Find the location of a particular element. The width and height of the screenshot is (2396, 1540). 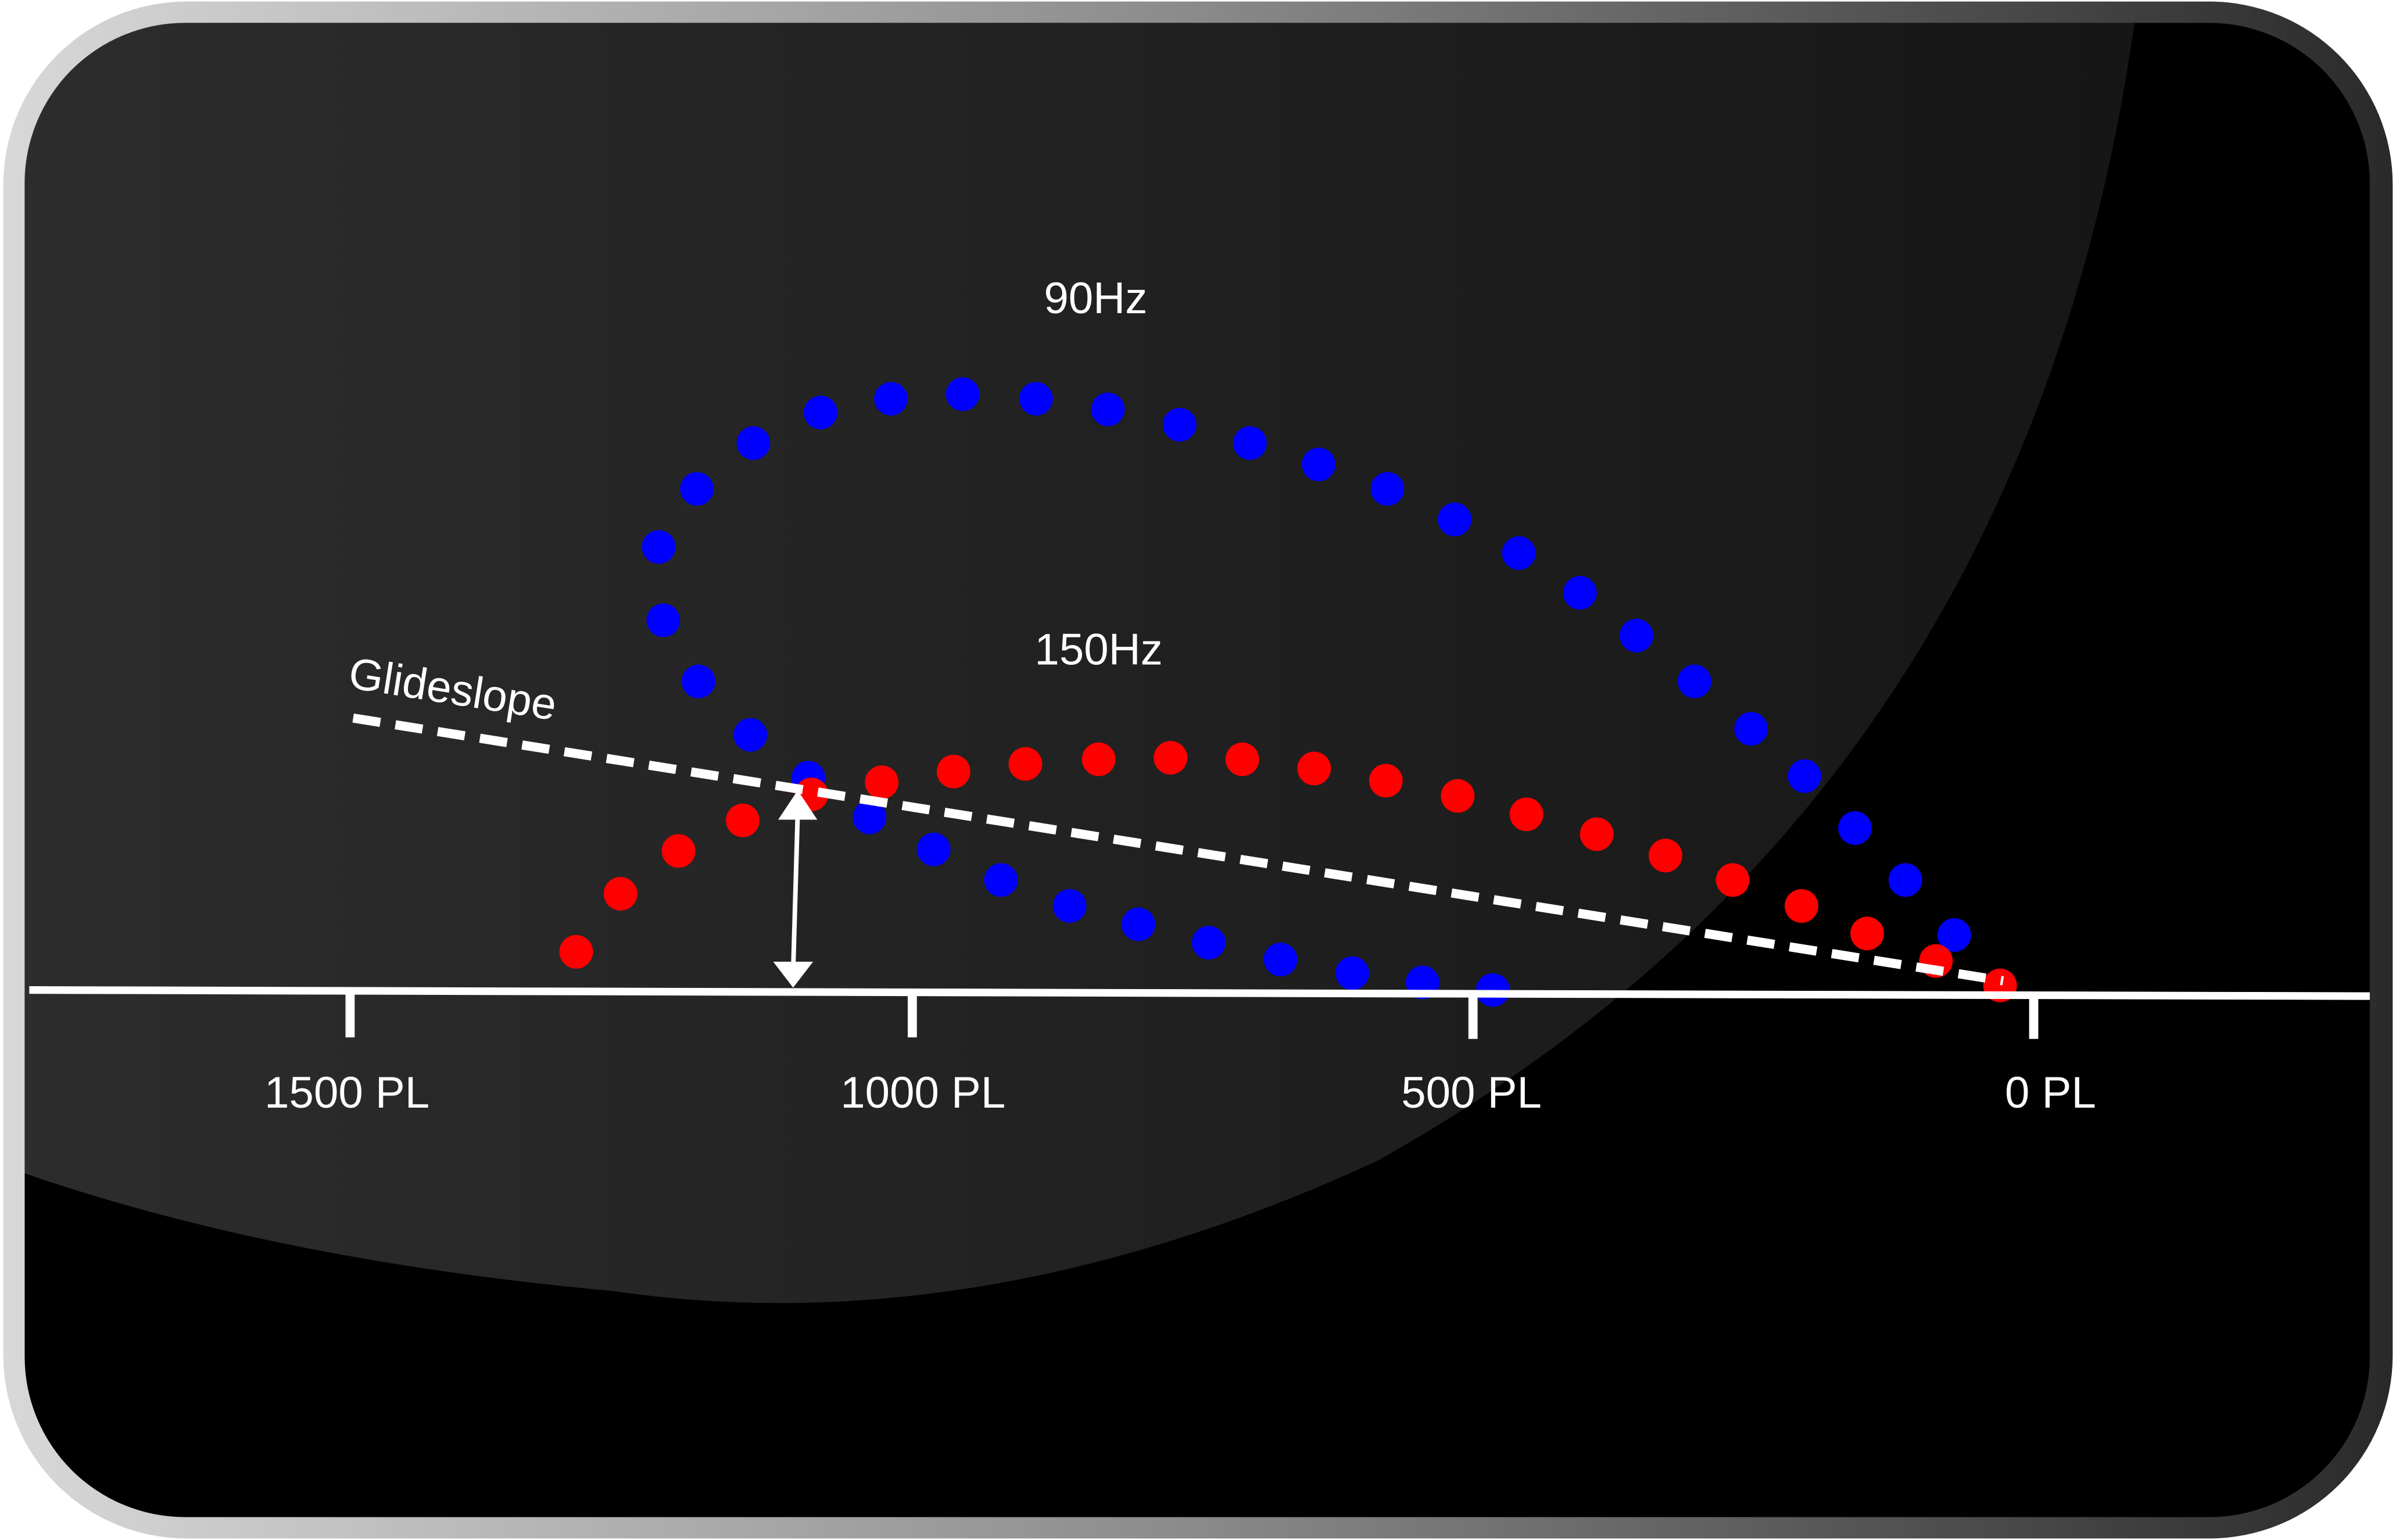

ticks is located at coordinates (1192, 1016).